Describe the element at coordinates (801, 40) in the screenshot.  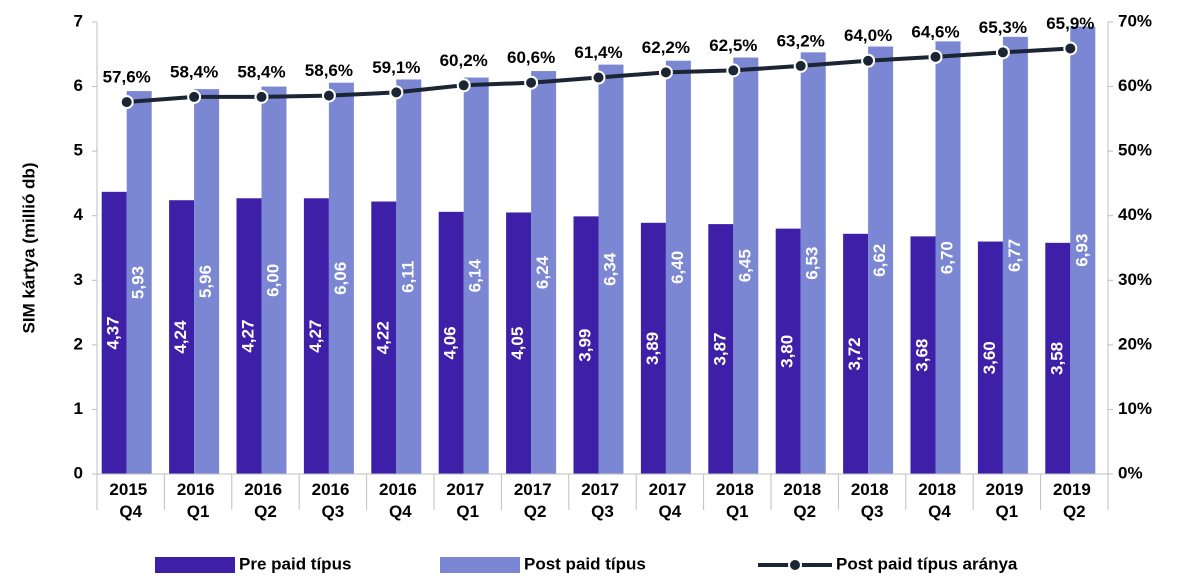
I see `data-label: 63,2%` at that location.